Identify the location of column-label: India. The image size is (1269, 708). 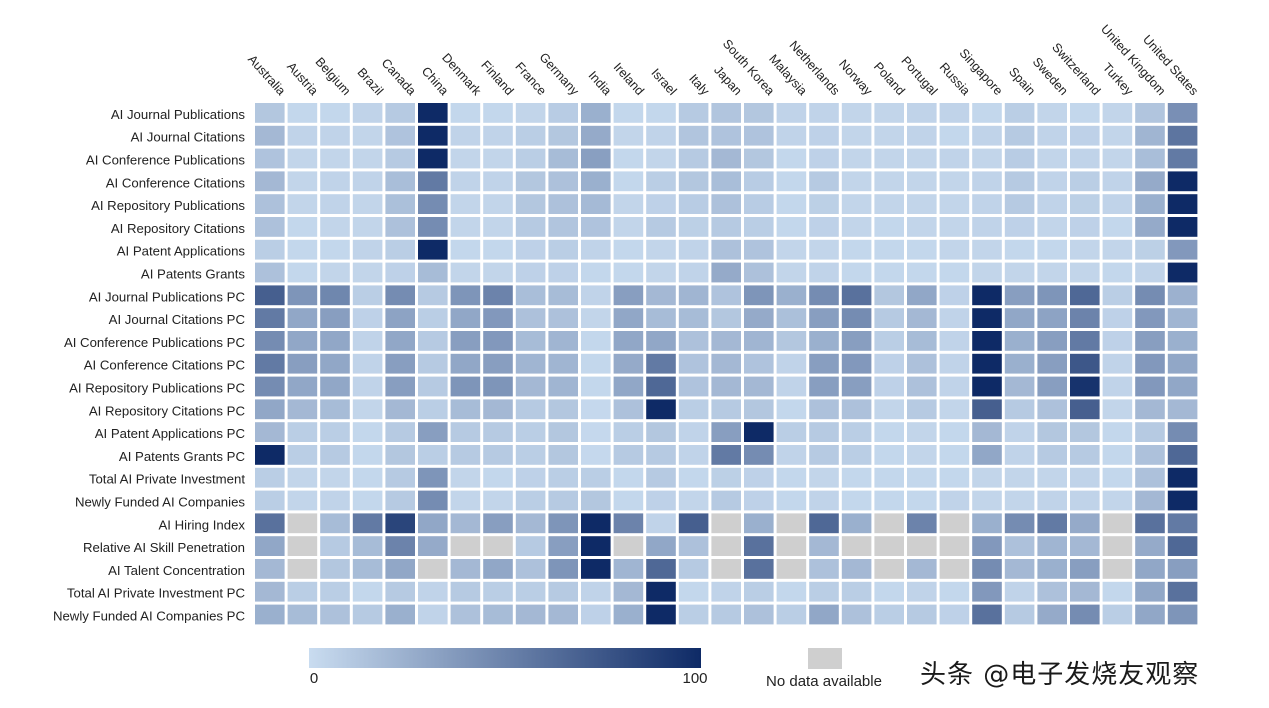
(599, 83).